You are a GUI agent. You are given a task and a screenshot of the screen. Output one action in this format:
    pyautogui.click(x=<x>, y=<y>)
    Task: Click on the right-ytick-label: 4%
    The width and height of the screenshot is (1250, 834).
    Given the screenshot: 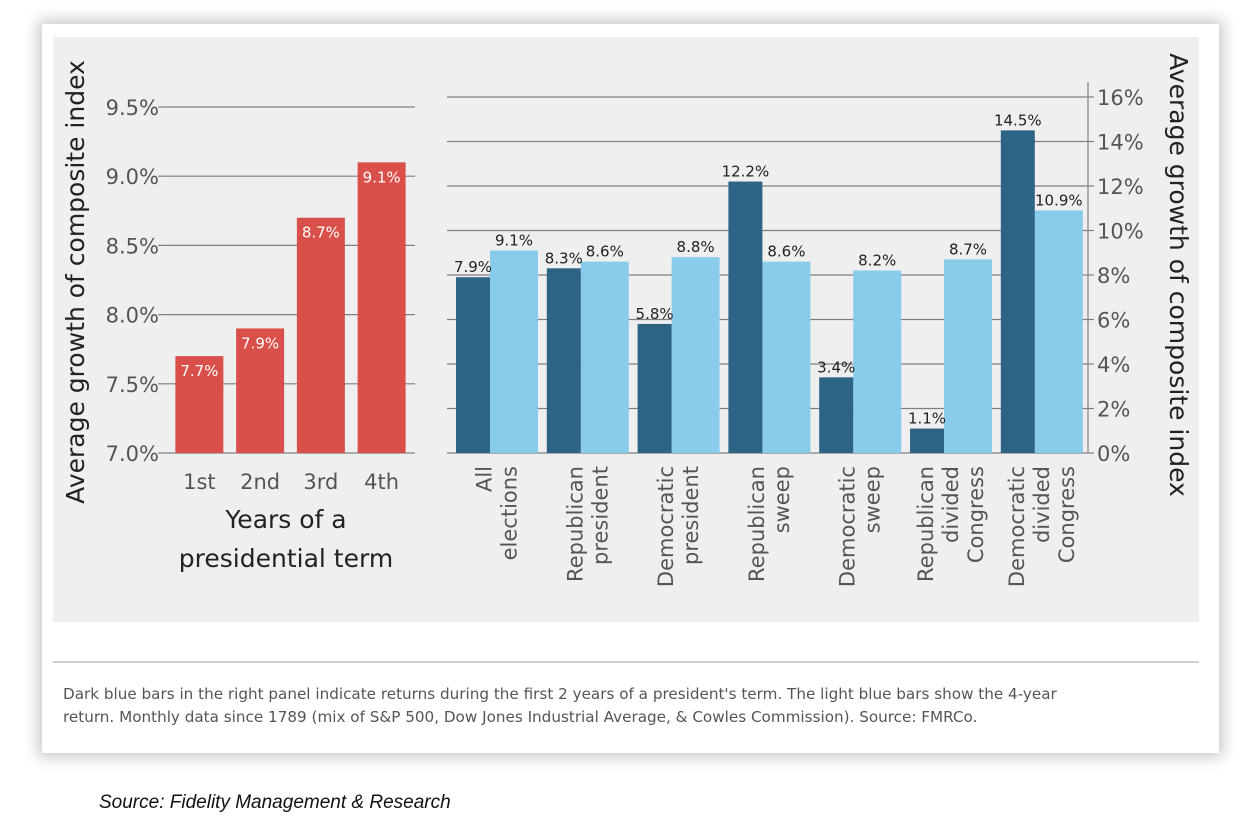 What is the action you would take?
    pyautogui.click(x=1113, y=365)
    